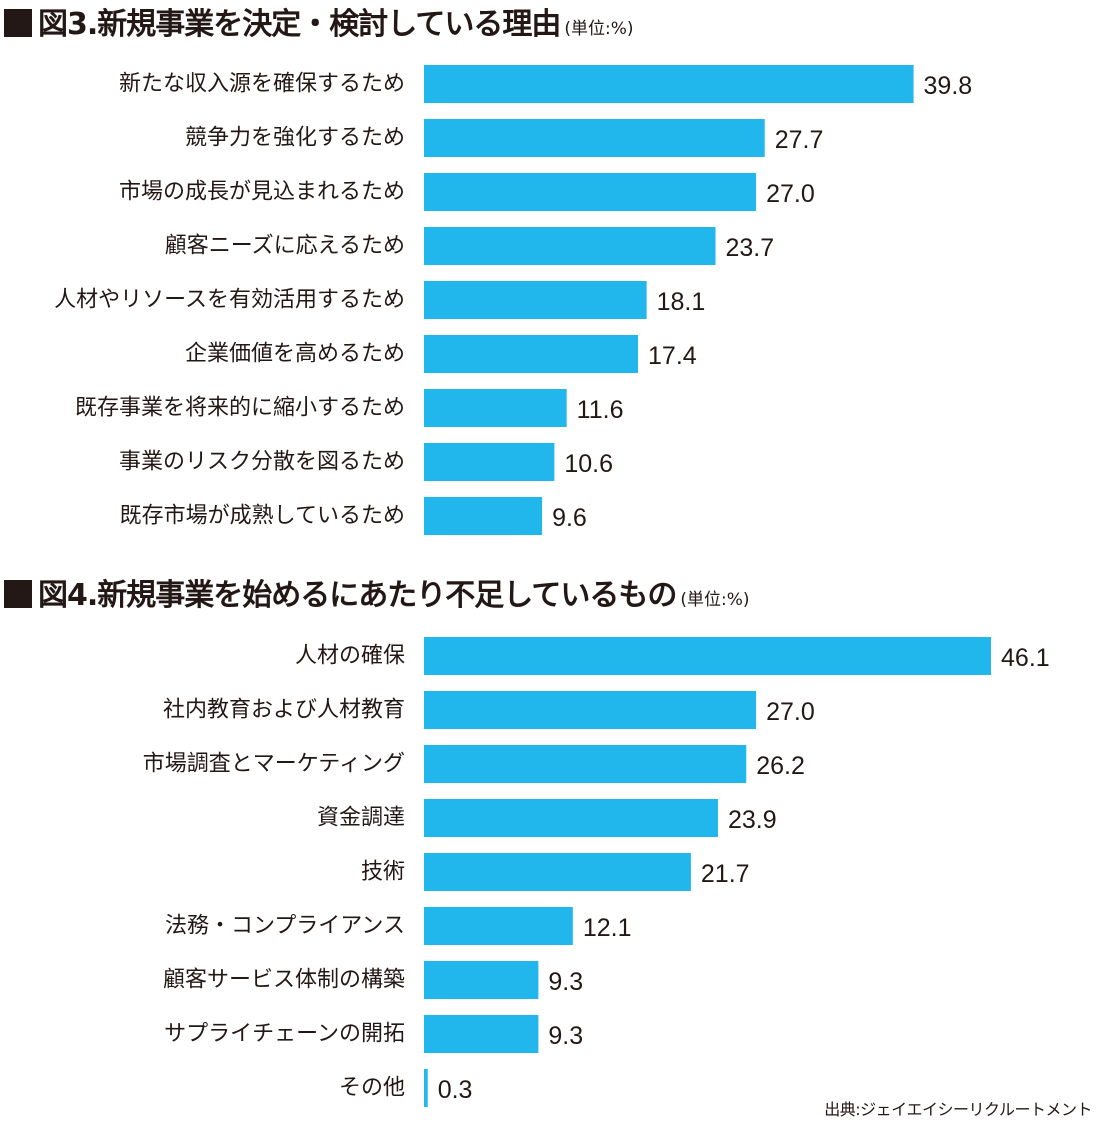  I want to click on chart-3-title: 図3.新規事業を決定・検討している理由 (単位:%), so click(319, 27).